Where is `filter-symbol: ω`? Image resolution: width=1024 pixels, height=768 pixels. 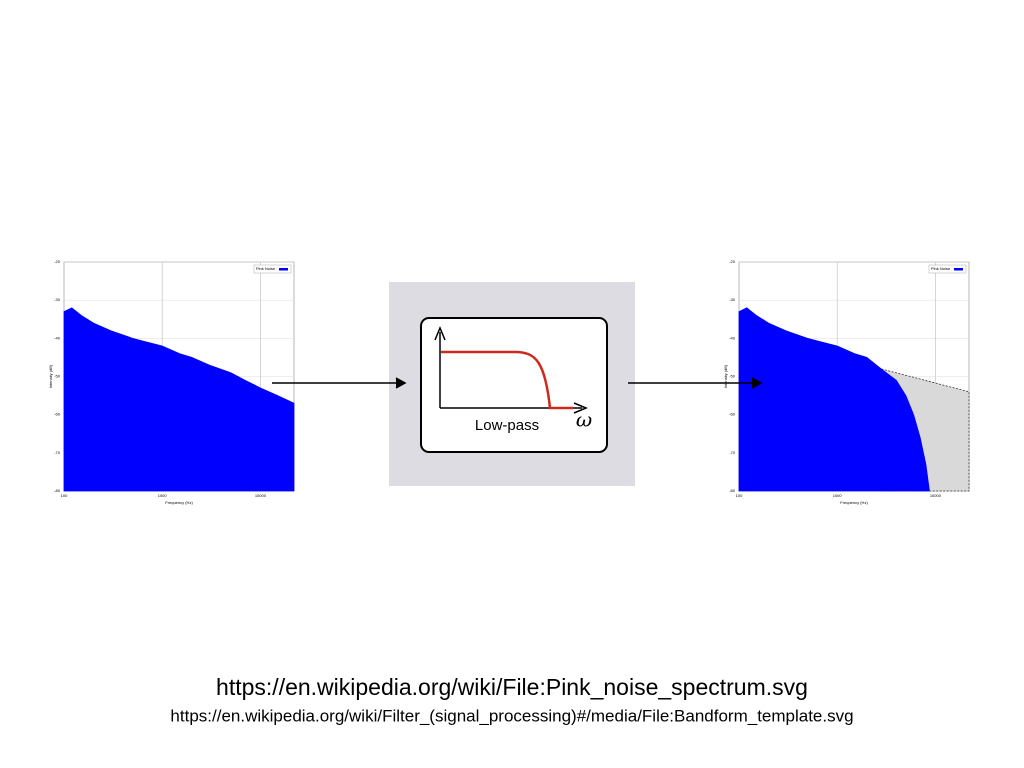 filter-symbol: ω is located at coordinates (584, 420).